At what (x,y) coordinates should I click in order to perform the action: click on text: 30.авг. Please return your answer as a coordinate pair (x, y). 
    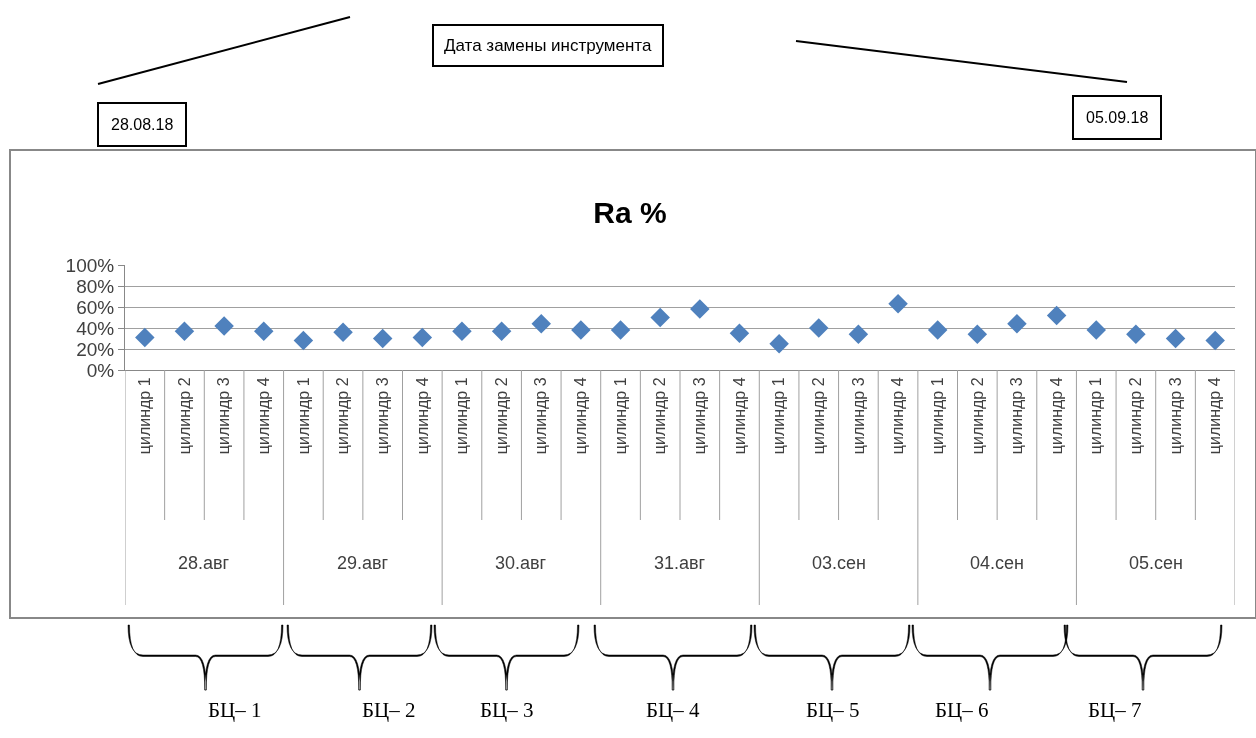
    Looking at the image, I should click on (521, 563).